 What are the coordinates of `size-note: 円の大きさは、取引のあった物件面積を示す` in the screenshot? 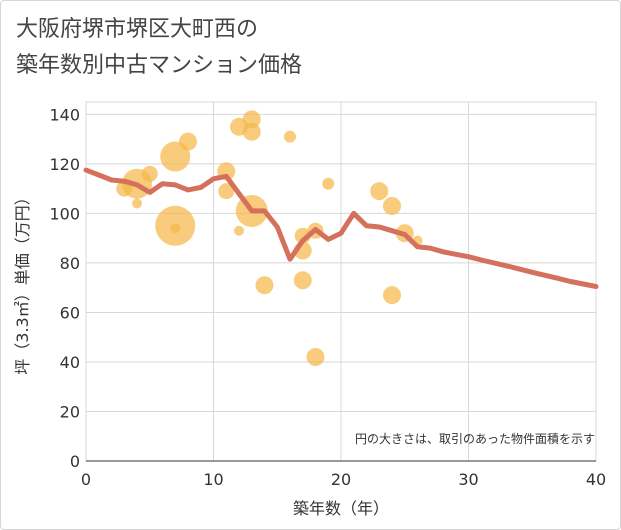 It's located at (475, 438).